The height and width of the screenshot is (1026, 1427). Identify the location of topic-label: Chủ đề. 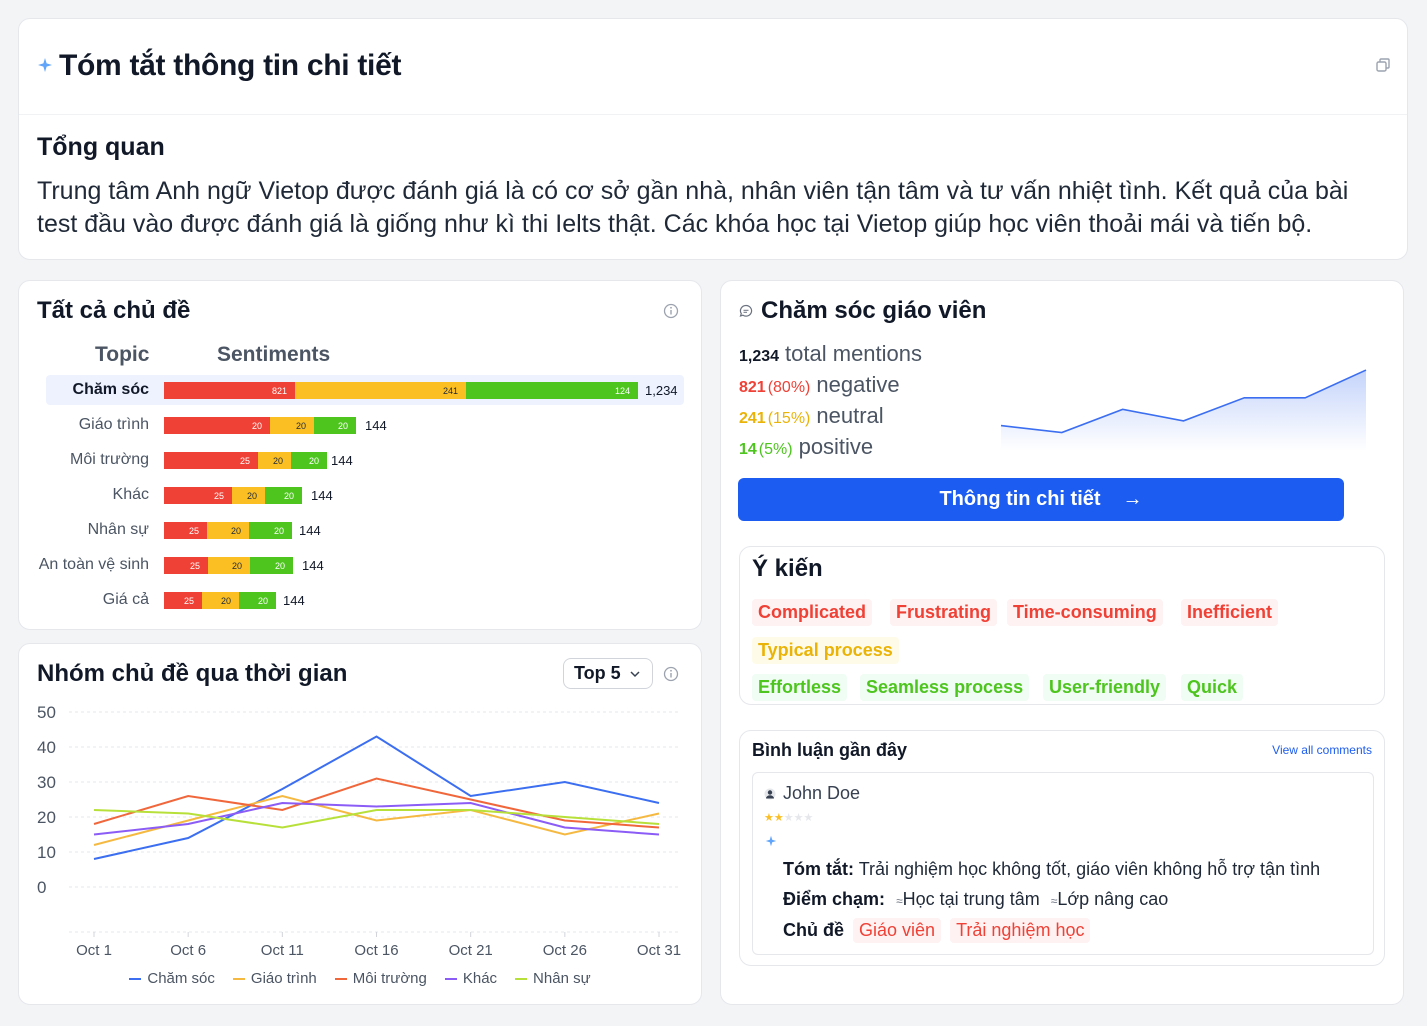
(813, 930).